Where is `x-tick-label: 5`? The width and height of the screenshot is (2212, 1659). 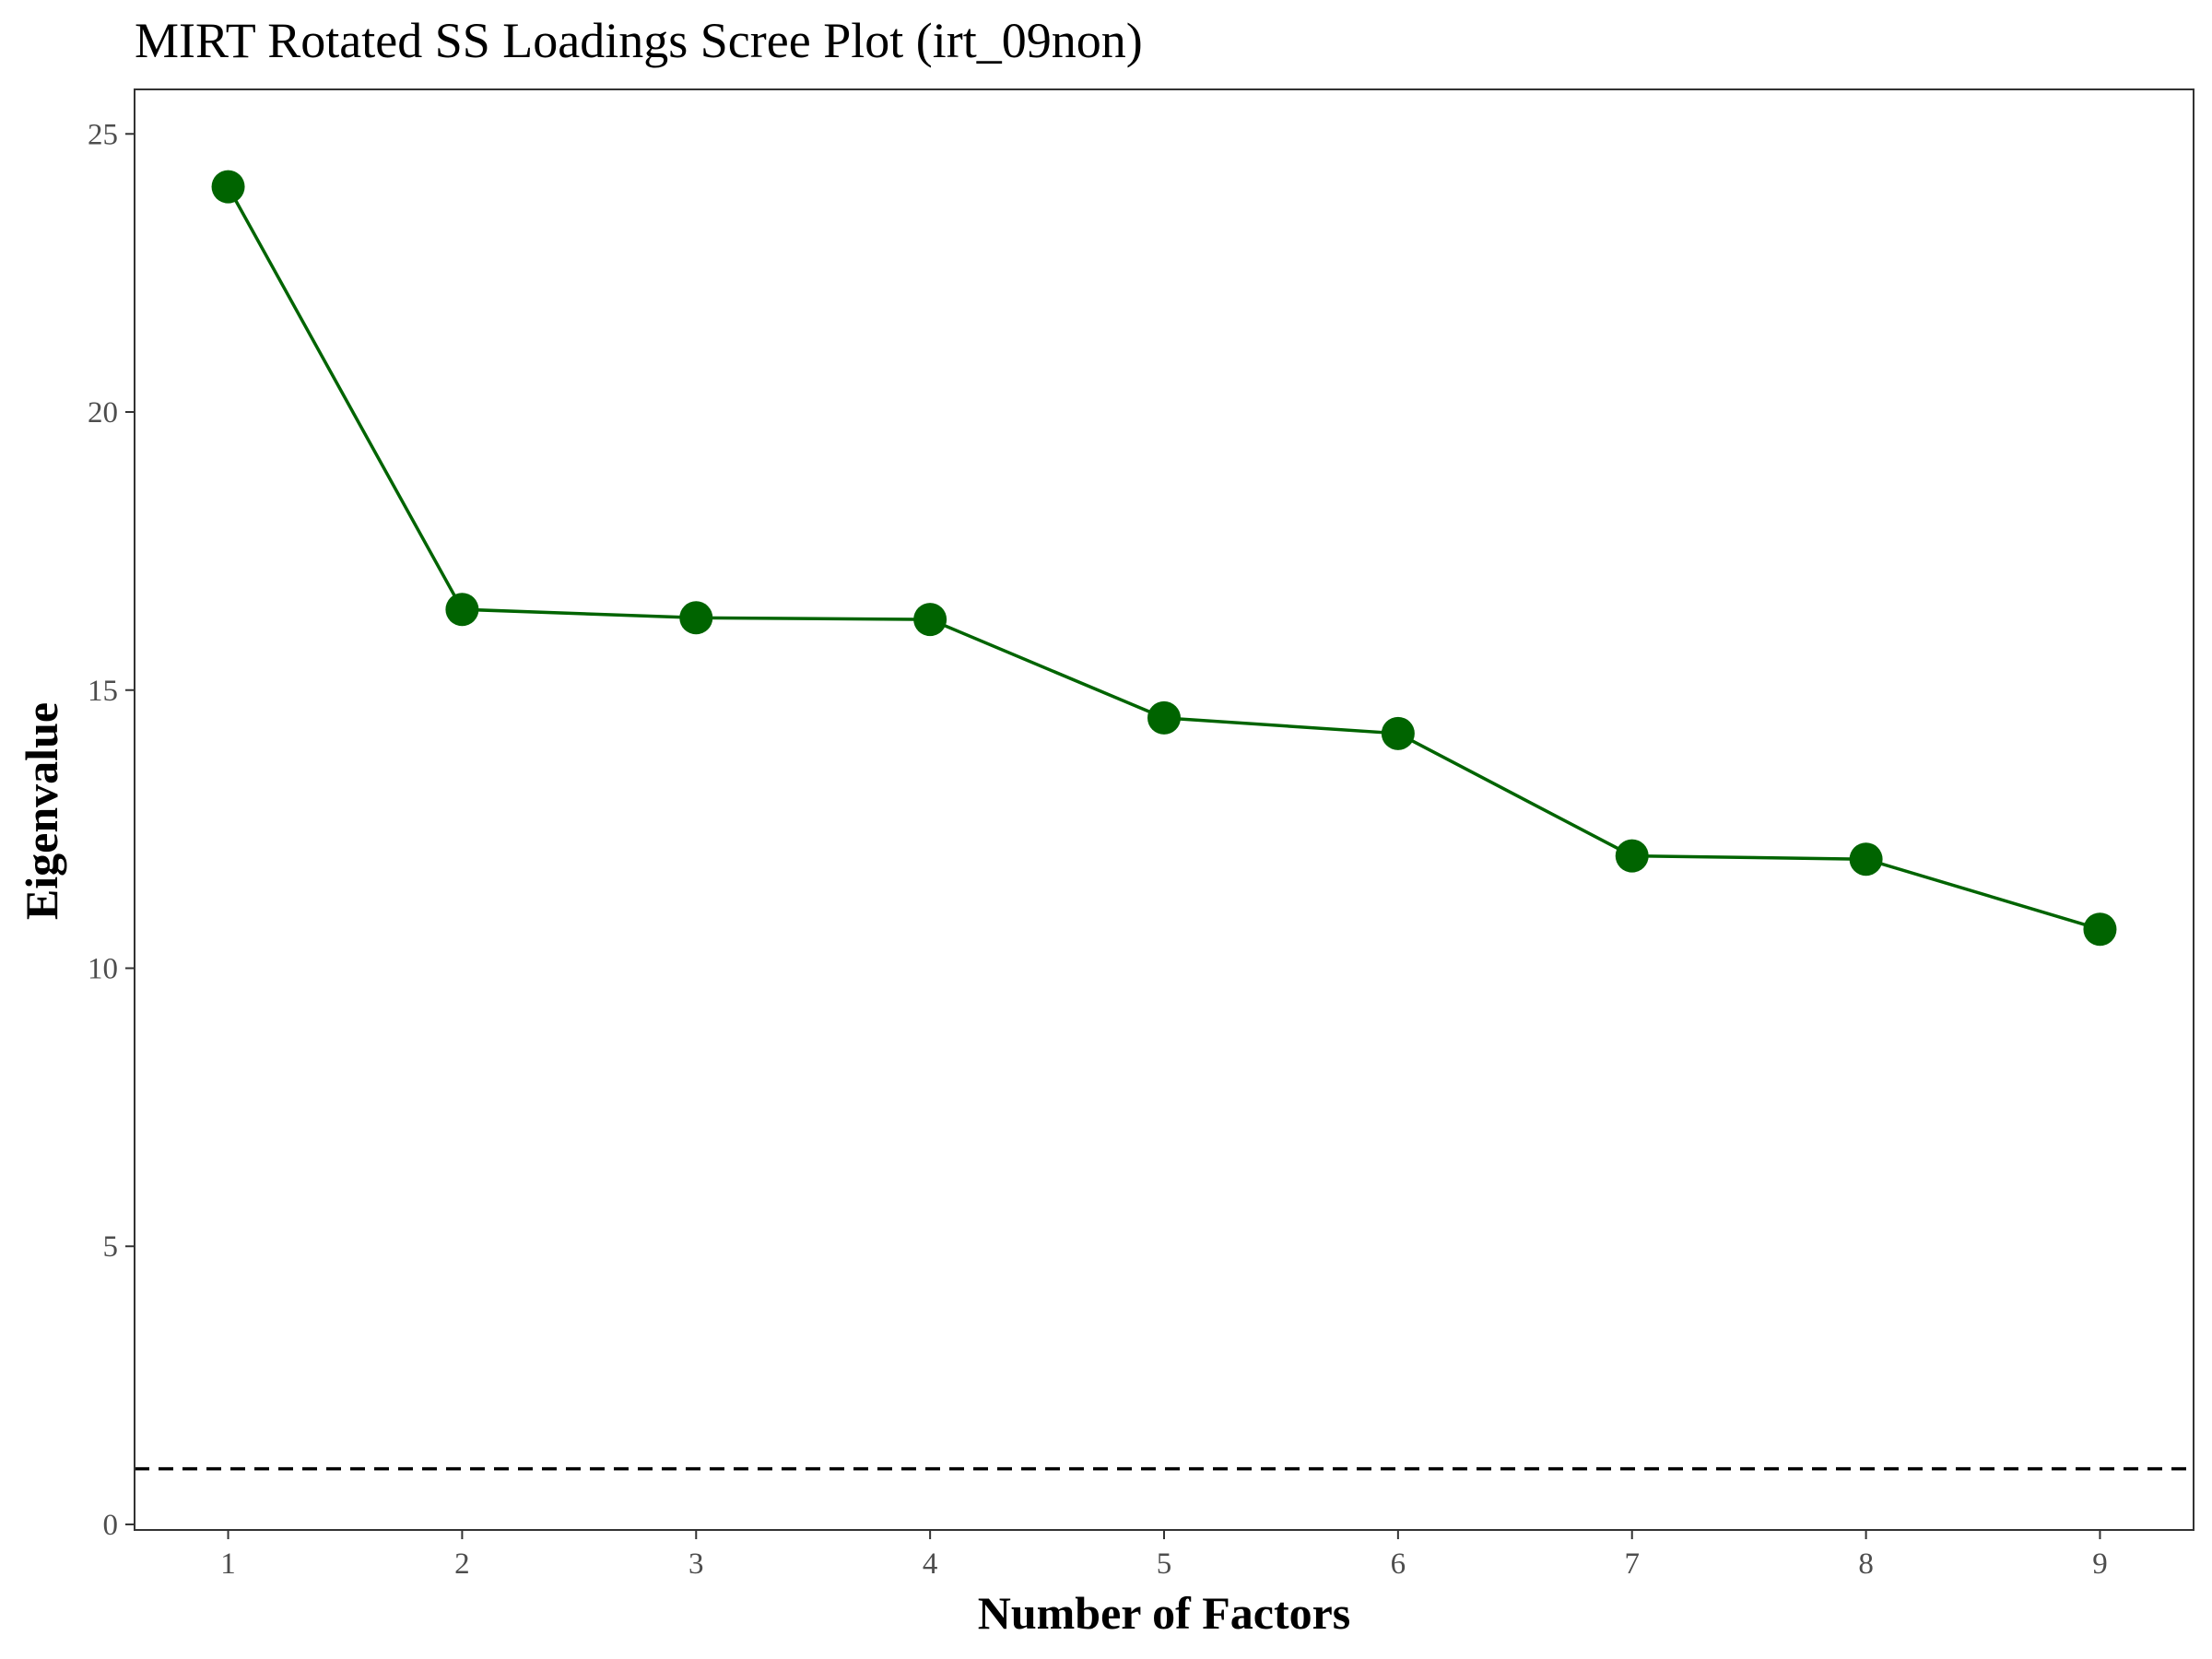
x-tick-label: 5 is located at coordinates (1164, 1564).